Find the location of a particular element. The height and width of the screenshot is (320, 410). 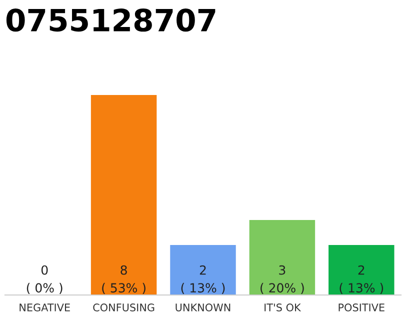

data-label: 3 ( 20% ) is located at coordinates (282, 279).